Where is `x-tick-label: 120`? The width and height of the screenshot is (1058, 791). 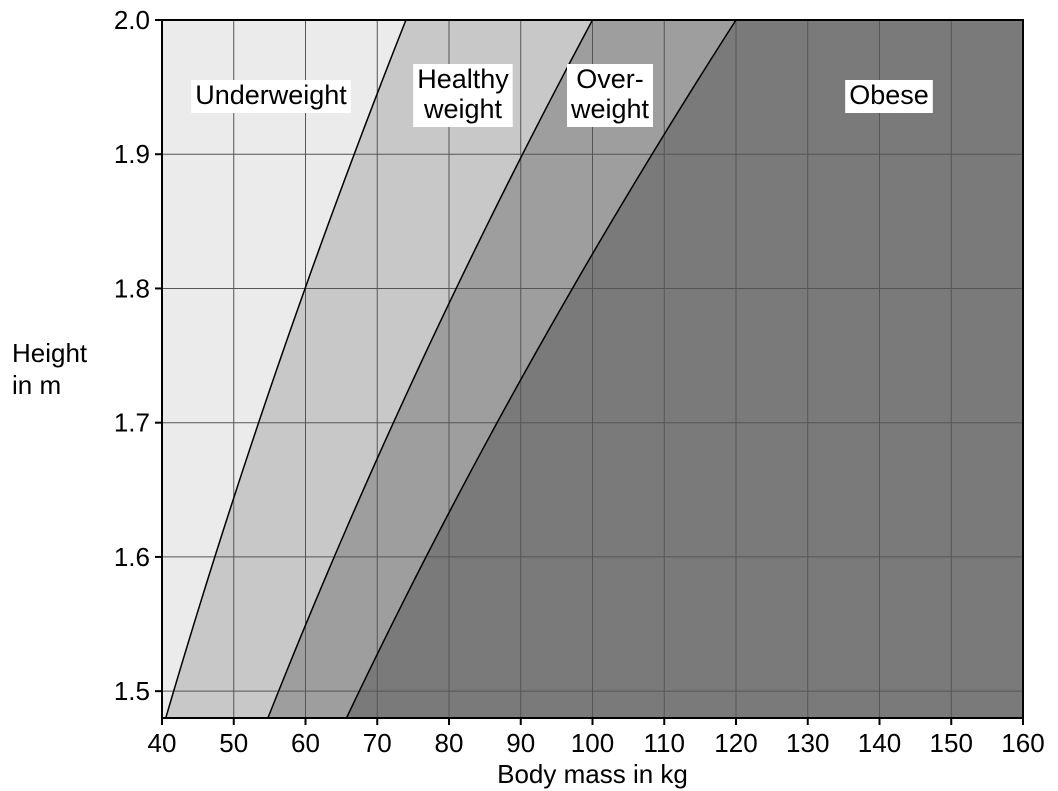 x-tick-label: 120 is located at coordinates (735, 743).